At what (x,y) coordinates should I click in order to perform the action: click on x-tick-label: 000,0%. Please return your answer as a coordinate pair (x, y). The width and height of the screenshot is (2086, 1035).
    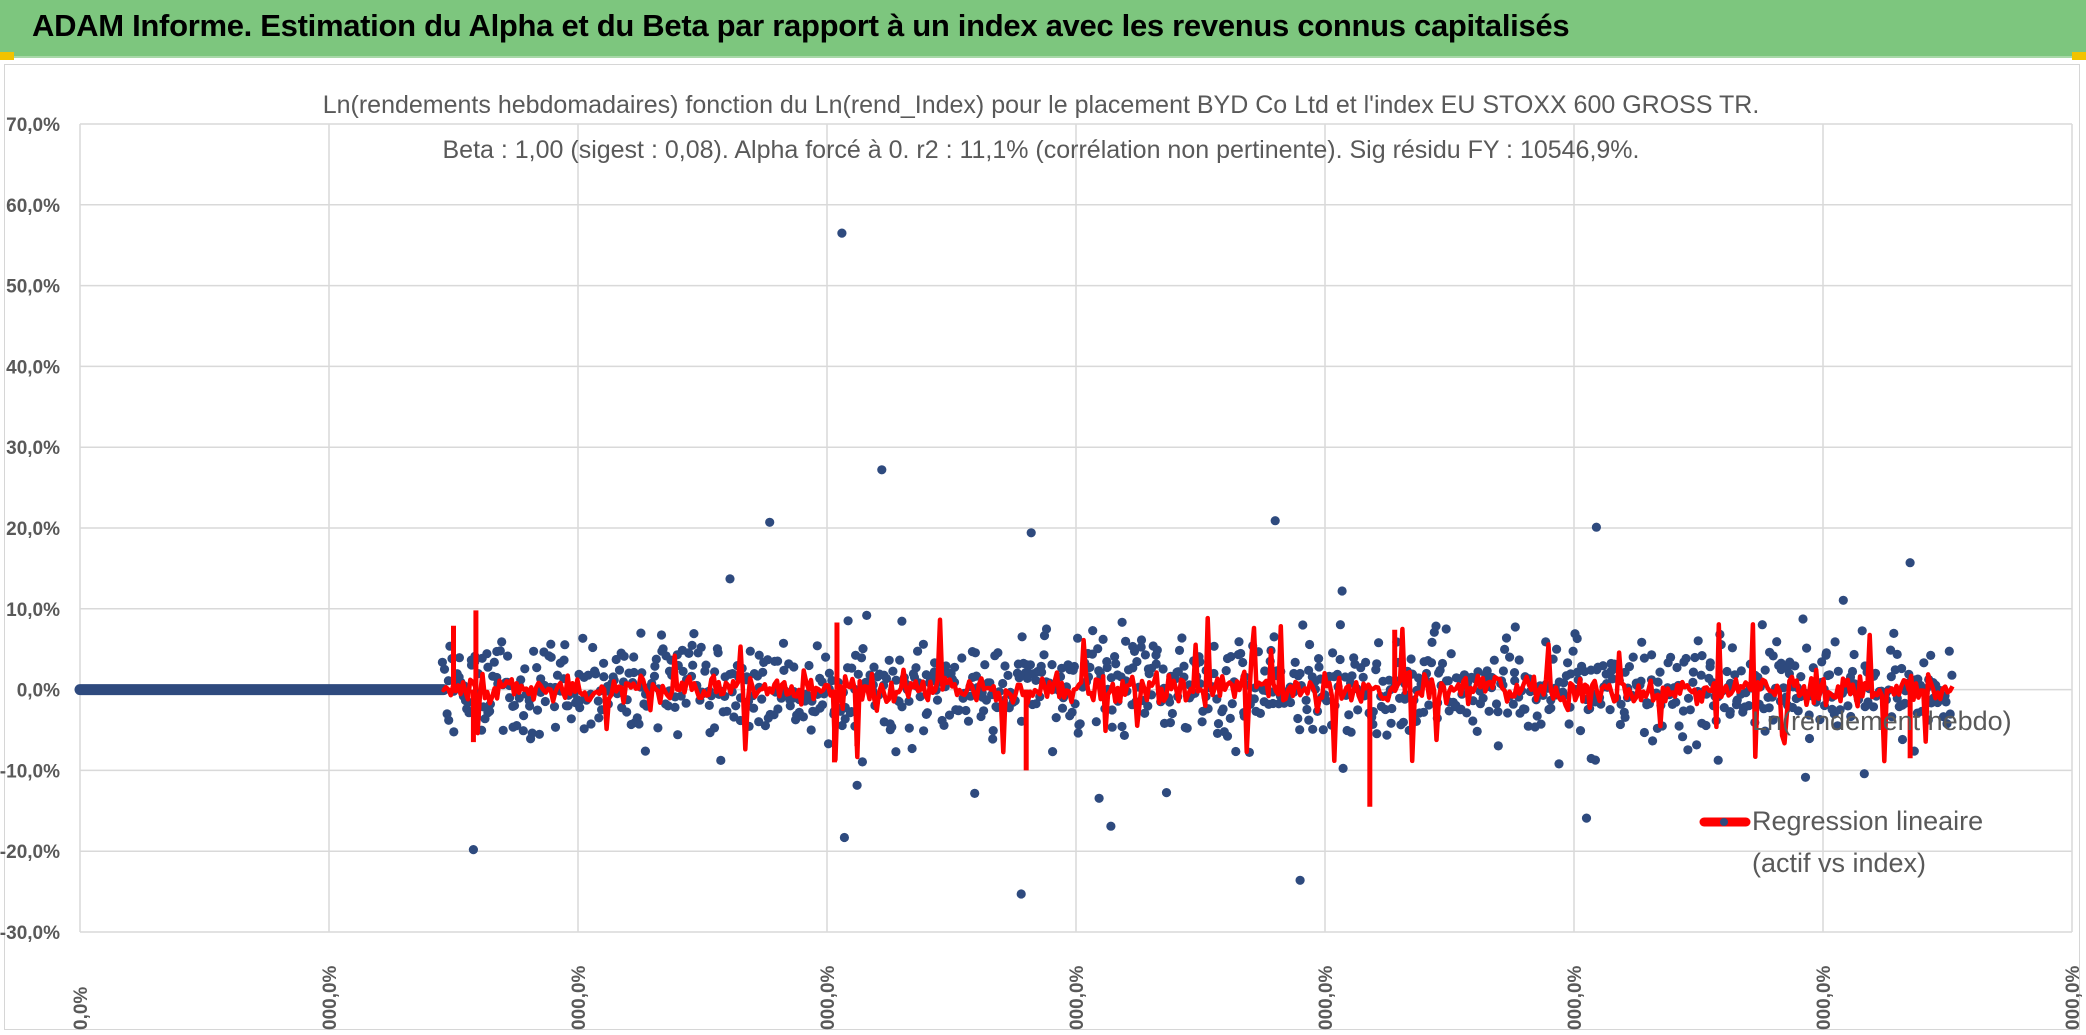
    Looking at the image, I should click on (1077, 997).